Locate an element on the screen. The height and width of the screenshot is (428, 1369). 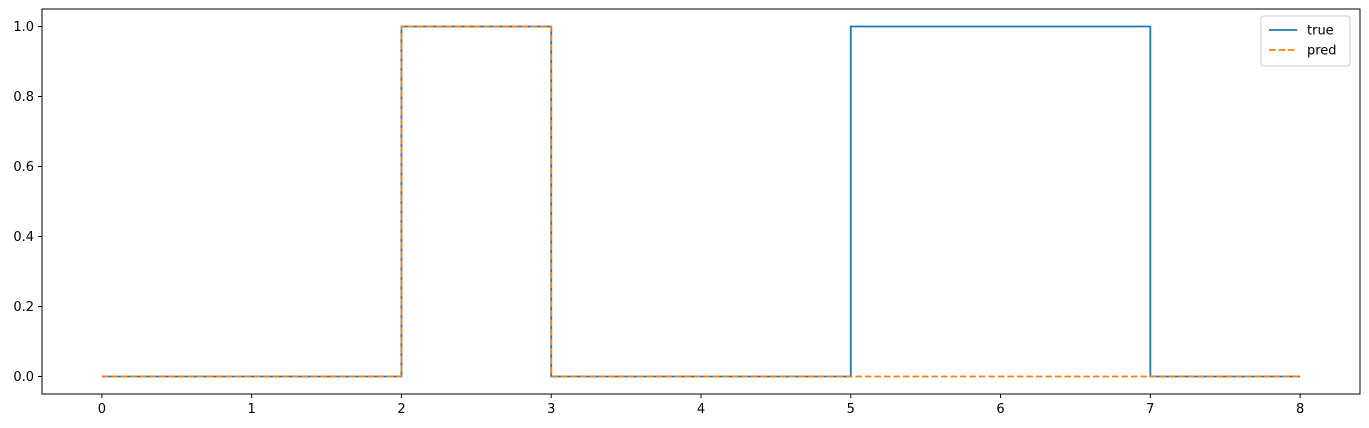
x-tick-label: 8 is located at coordinates (1300, 409).